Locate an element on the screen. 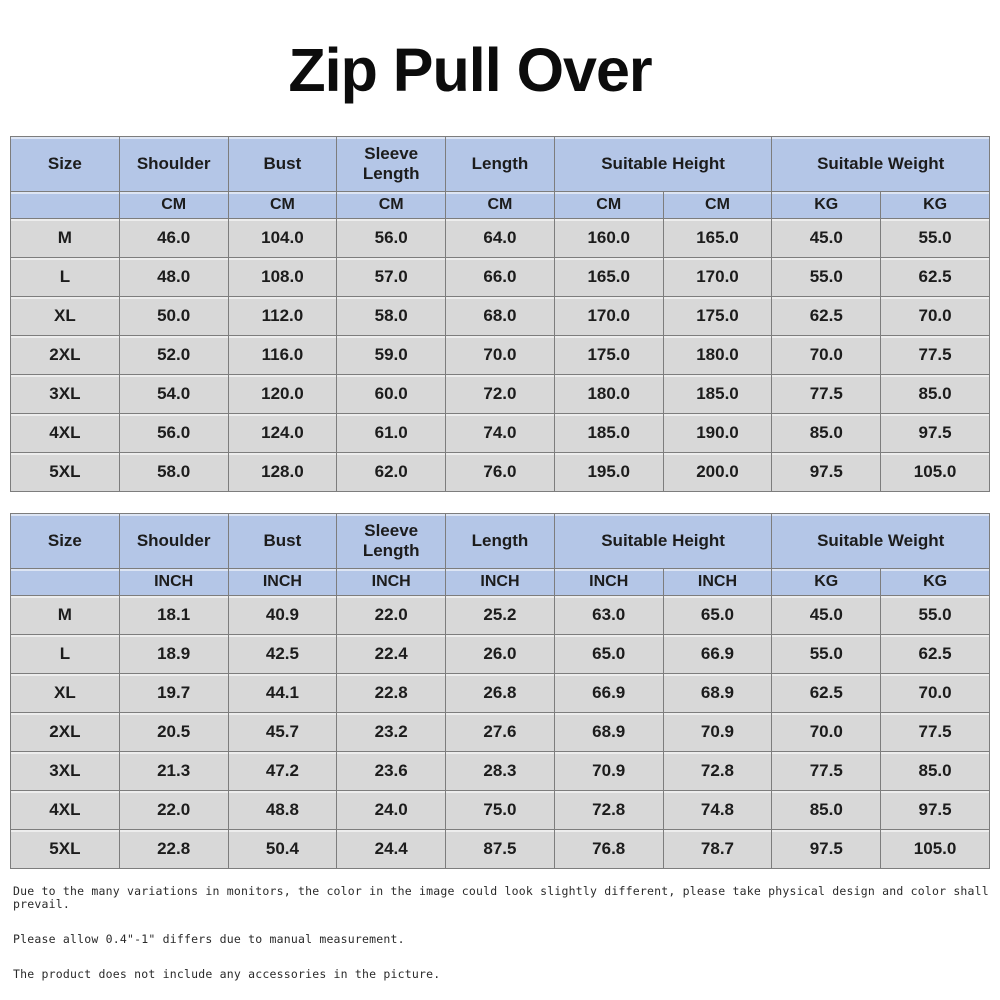  value-cell: 195.0 is located at coordinates (608, 472).